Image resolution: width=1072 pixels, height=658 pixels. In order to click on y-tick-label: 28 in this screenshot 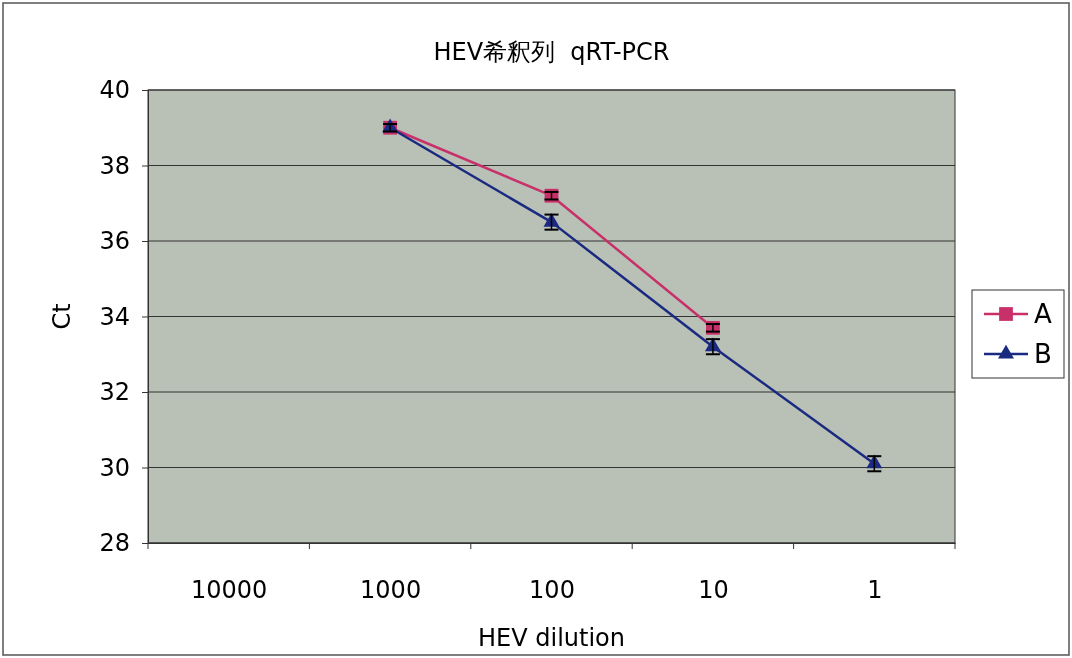, I will do `click(114, 543)`.